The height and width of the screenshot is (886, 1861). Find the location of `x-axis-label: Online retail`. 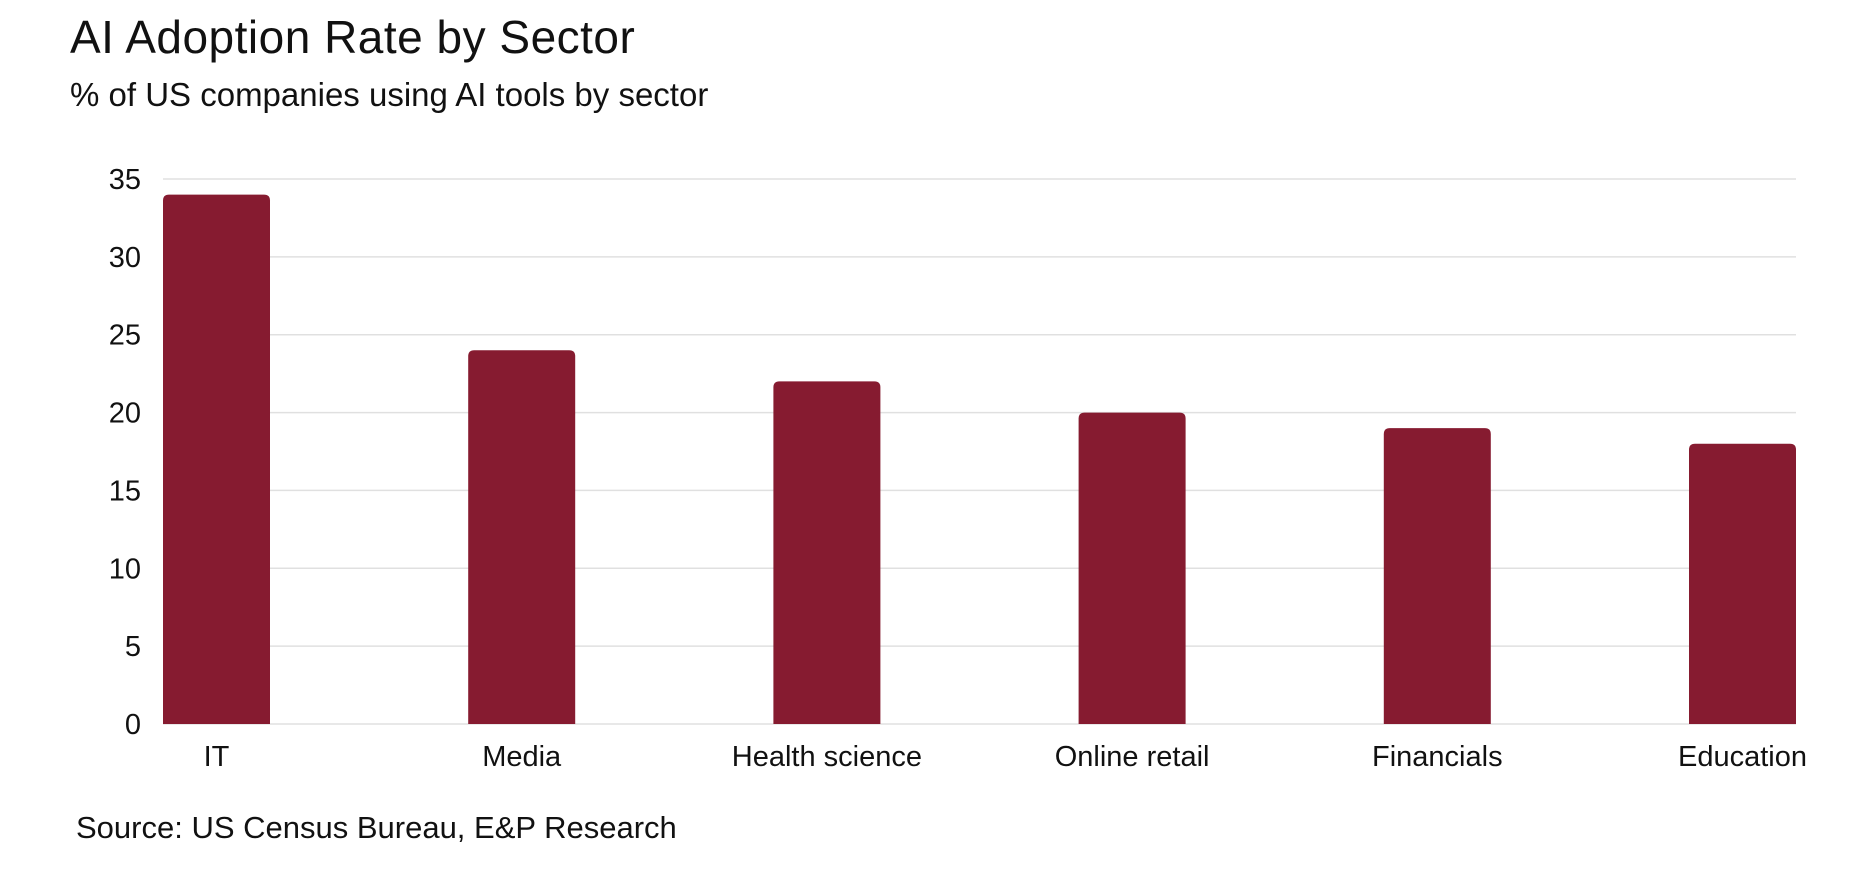

x-axis-label: Online retail is located at coordinates (1132, 757).